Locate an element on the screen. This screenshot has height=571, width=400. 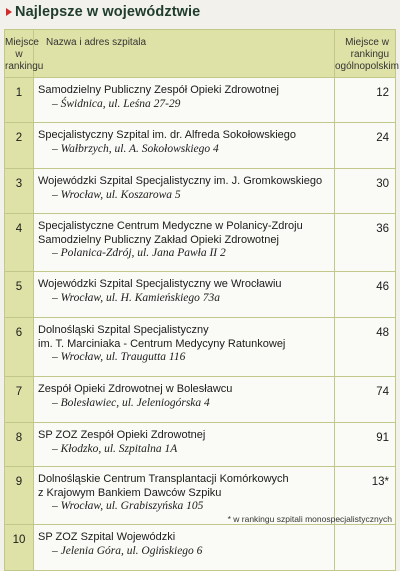
rank-cell: 1 is located at coordinates (19, 100).